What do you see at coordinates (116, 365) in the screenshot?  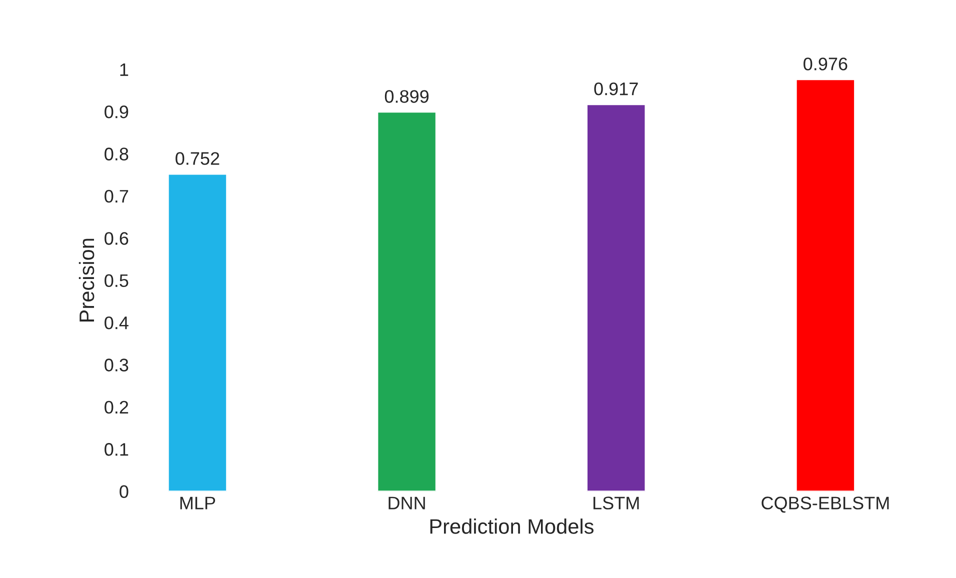 I see `y-tick-label: 0.3` at bounding box center [116, 365].